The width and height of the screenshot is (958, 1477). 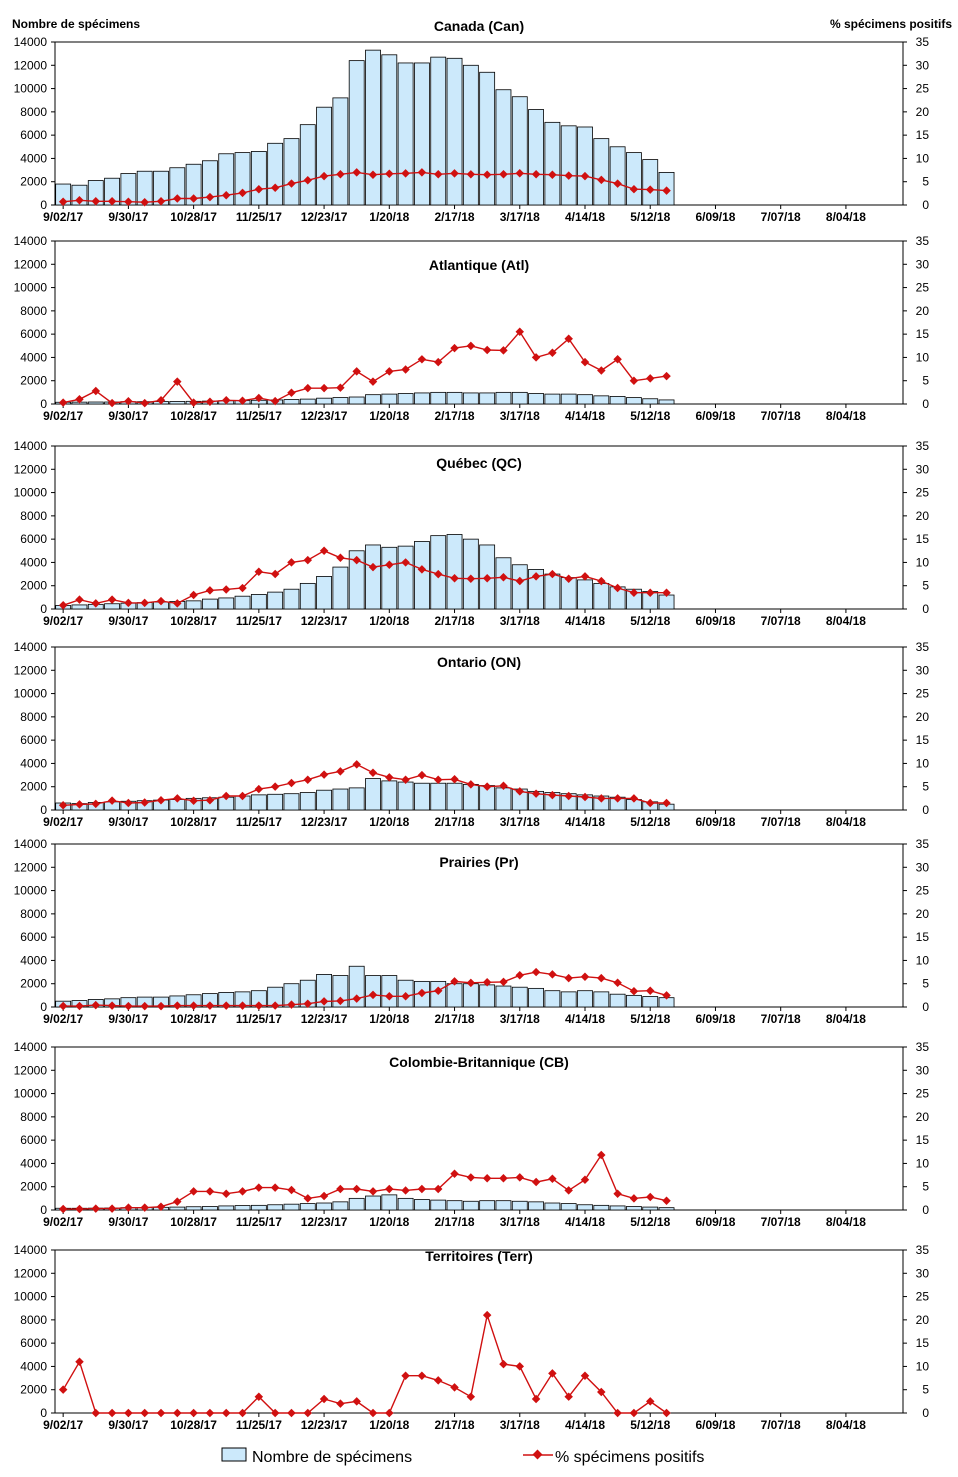 I want to click on x-tick-label: 3/17/18, so click(x=520, y=1019).